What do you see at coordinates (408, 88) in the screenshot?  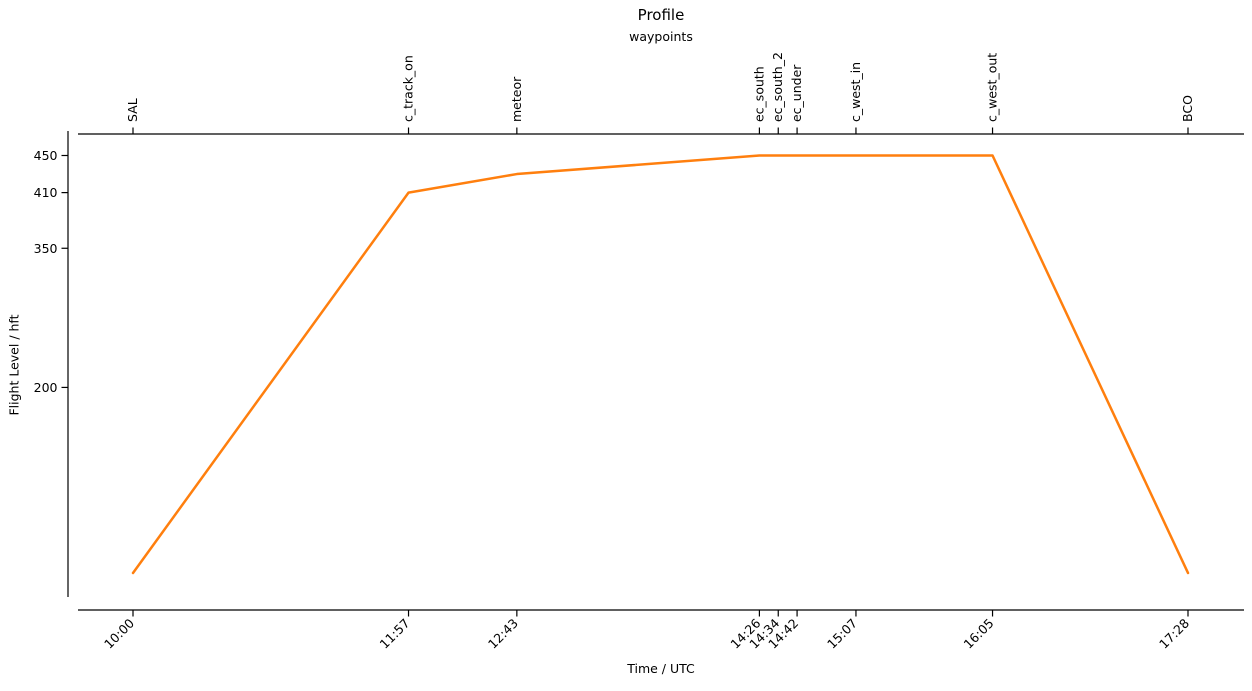 I see `waypoint-label: c_track_on` at bounding box center [408, 88].